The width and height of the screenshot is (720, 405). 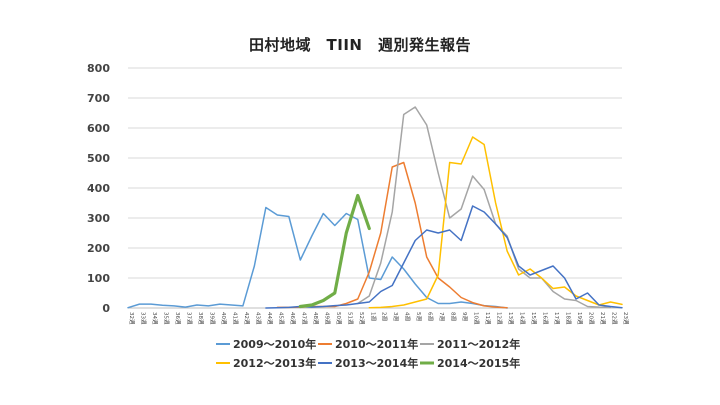 What do you see at coordinates (362, 318) in the screenshot?
I see `x-tick-label: 52週` at bounding box center [362, 318].